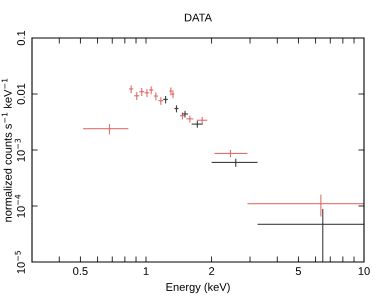 The width and height of the screenshot is (377, 300). What do you see at coordinates (198, 288) in the screenshot?
I see `x-axis-title: Energy (keV)` at bounding box center [198, 288].